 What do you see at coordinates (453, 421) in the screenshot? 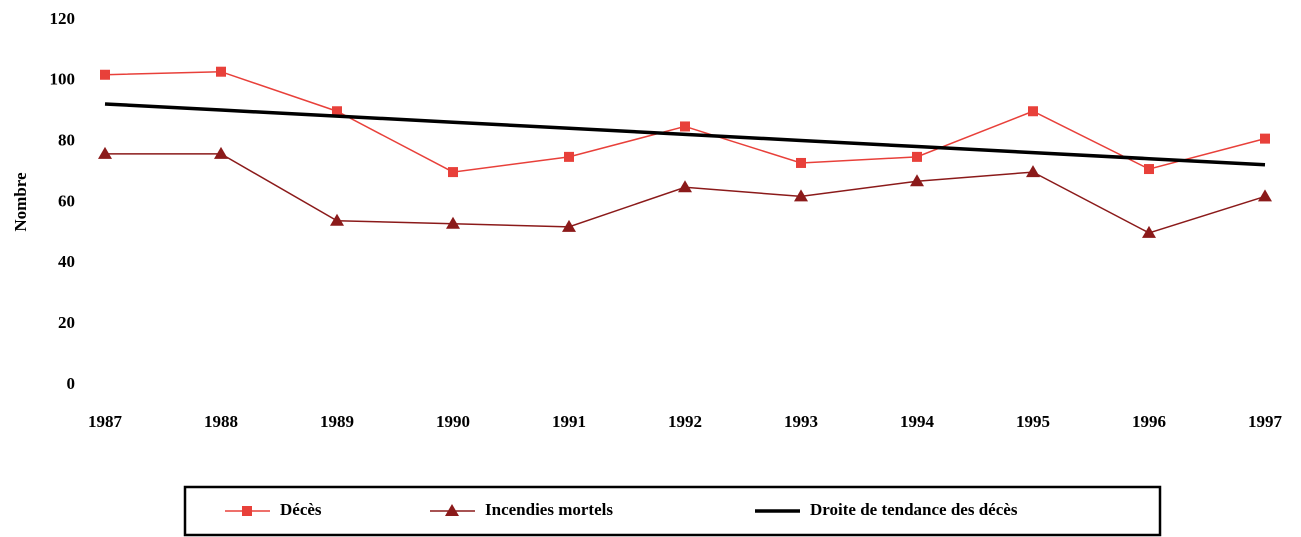
I see `x-tick-label: 1990` at bounding box center [453, 421].